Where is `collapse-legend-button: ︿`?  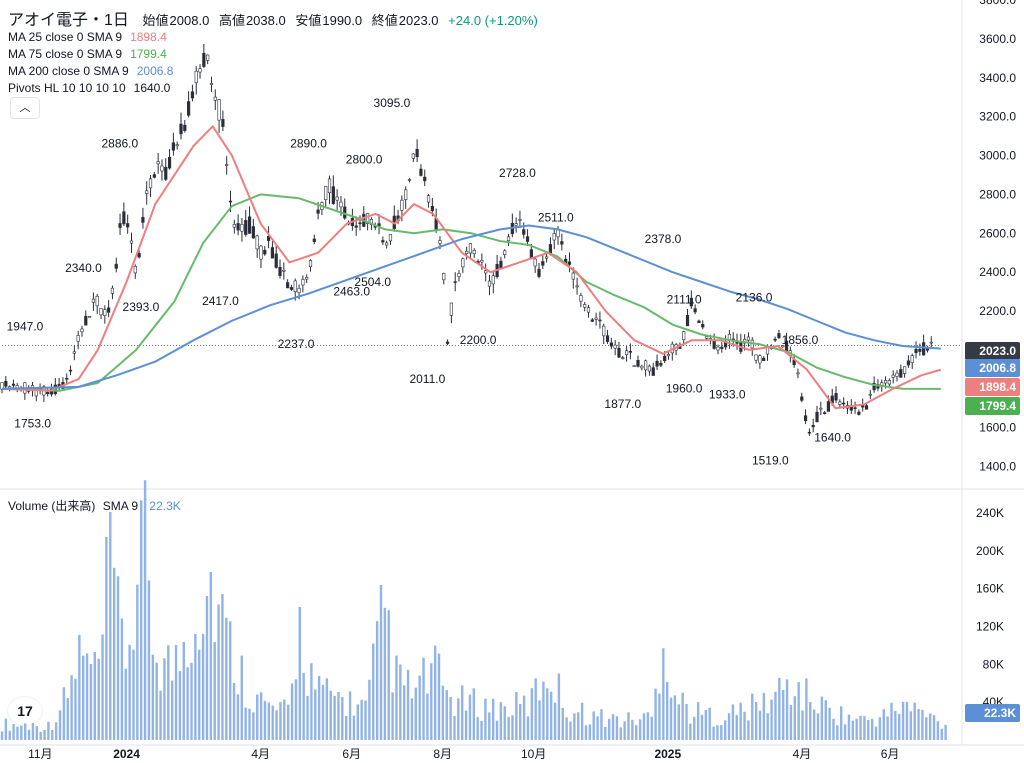 collapse-legend-button: ︿ is located at coordinates (25, 108).